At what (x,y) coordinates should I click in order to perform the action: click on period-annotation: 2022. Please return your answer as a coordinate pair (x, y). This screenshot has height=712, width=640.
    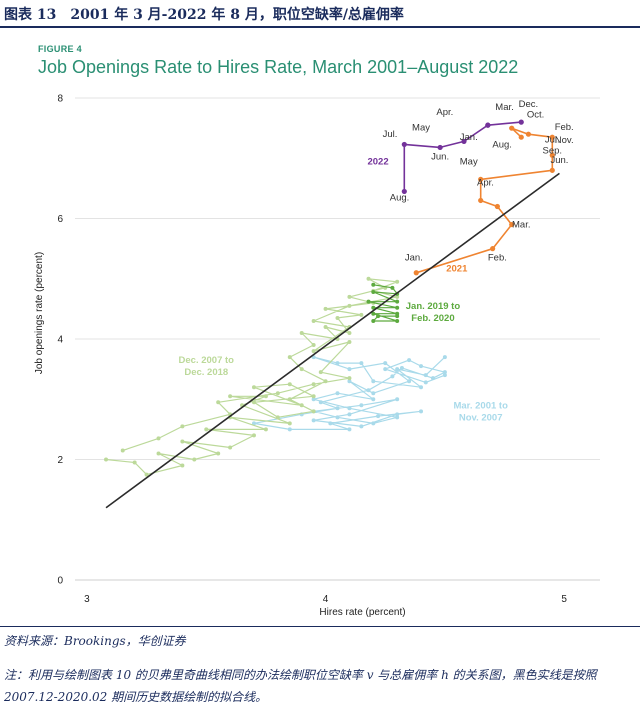
    Looking at the image, I should click on (377, 161).